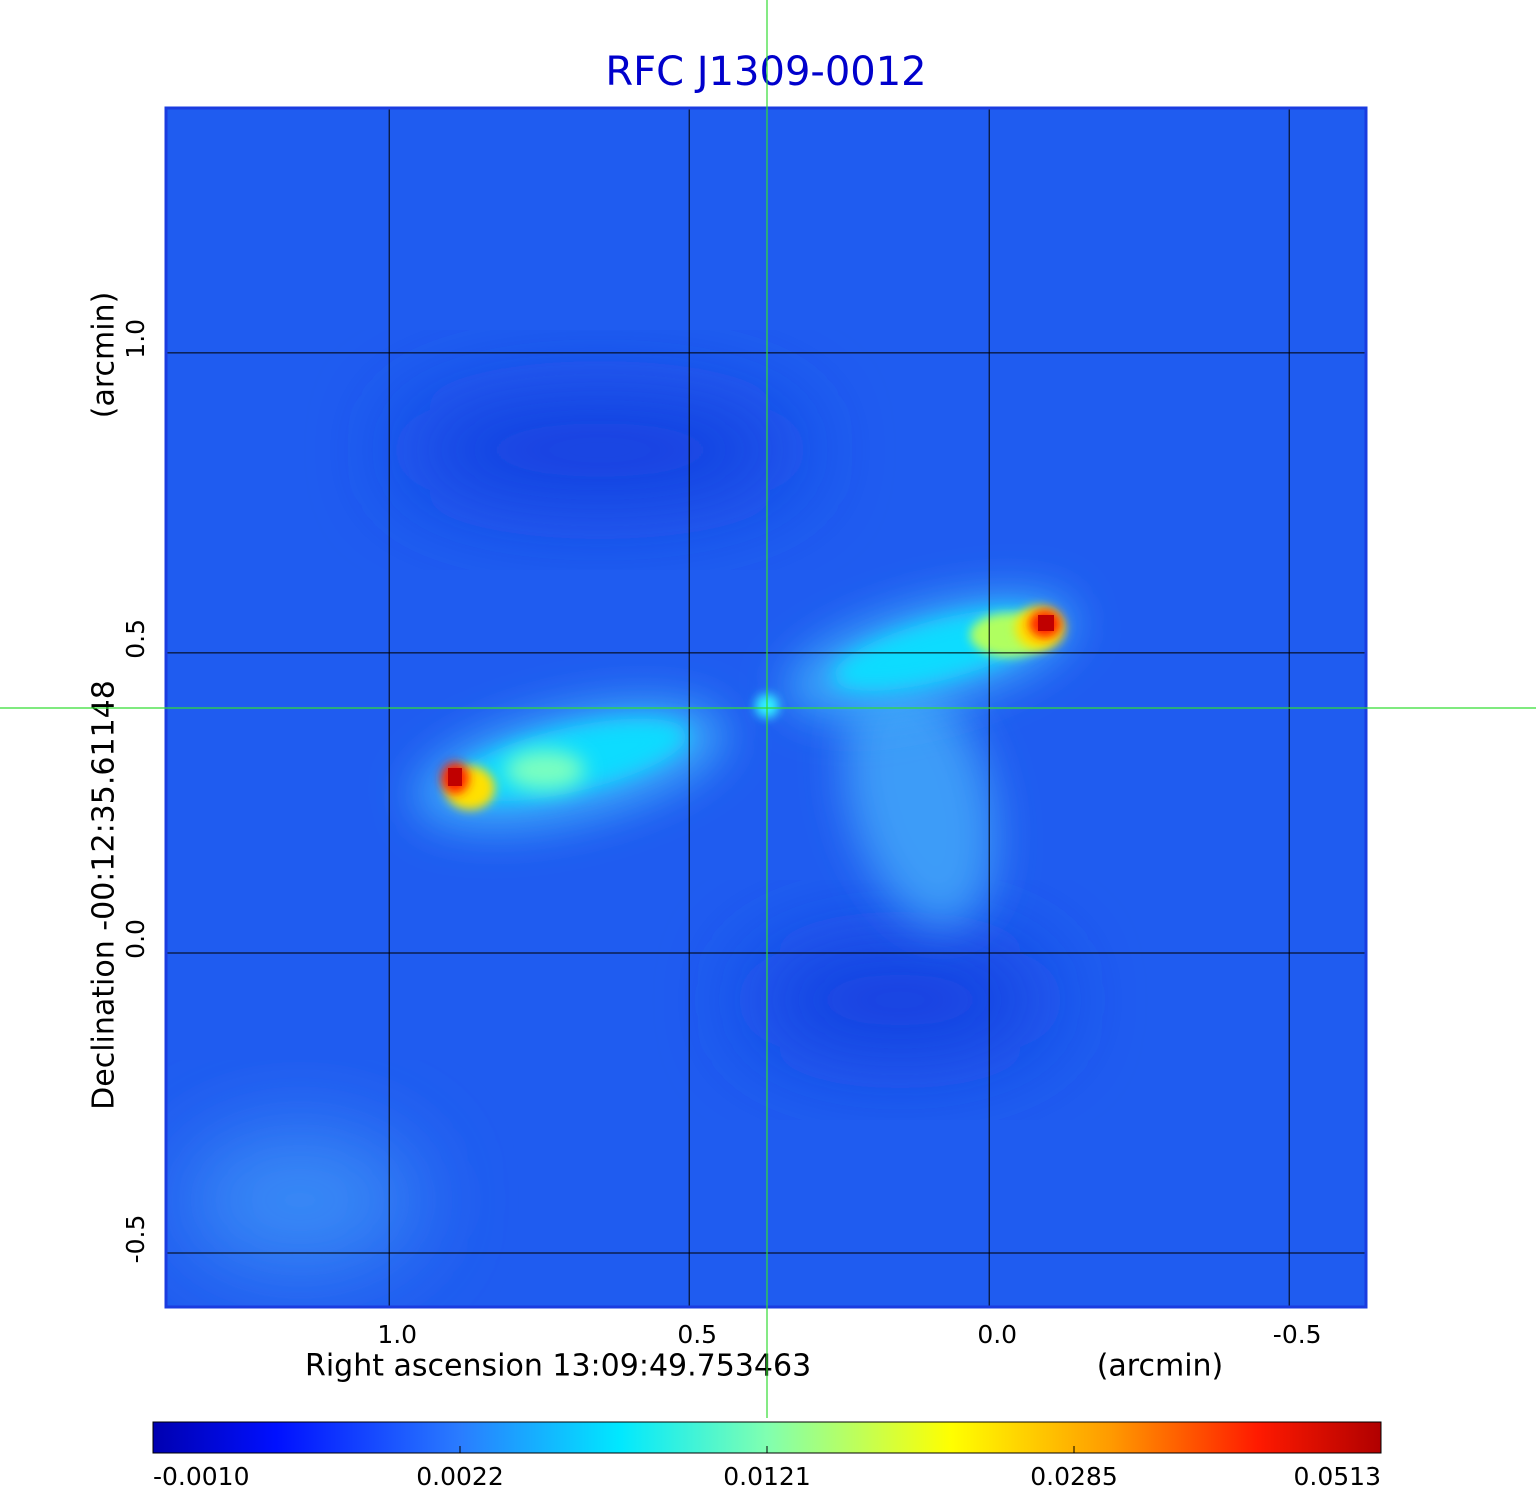  What do you see at coordinates (397, 1334) in the screenshot?
I see `x-tick-label: 1.0` at bounding box center [397, 1334].